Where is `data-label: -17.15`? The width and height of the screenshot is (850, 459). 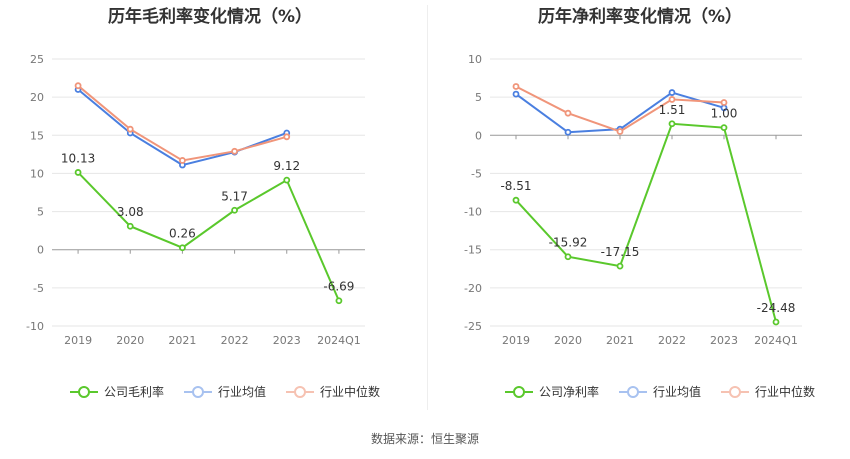 data-label: -17.15 is located at coordinates (620, 252).